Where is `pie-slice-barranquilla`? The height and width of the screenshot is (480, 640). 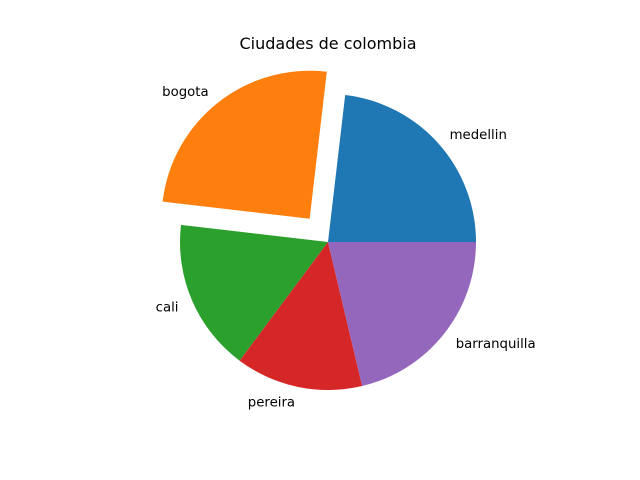 pie-slice-barranquilla is located at coordinates (402, 314).